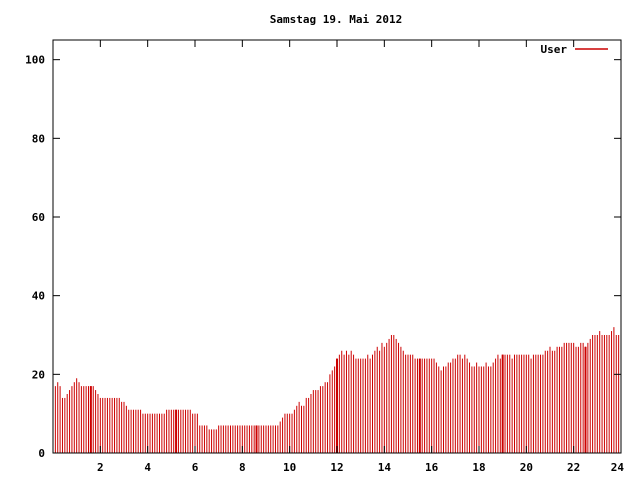 This screenshot has width=640, height=480. I want to click on x-tick-label: 2, so click(100, 467).